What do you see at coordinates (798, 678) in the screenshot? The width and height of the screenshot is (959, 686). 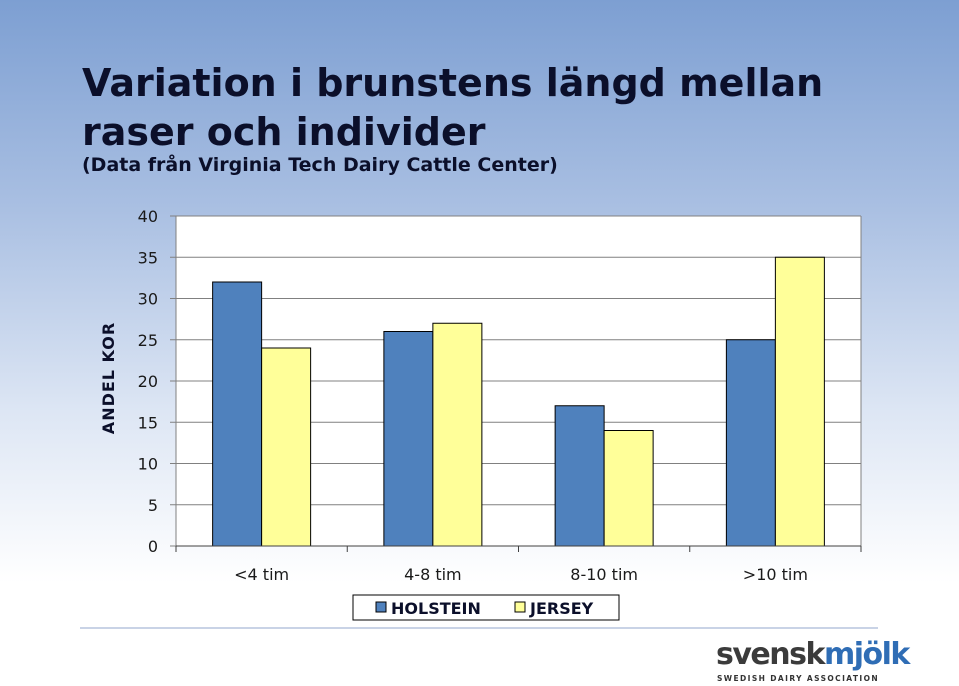 I see `logo-tagline: SWEDISH DAIRY ASSOCIATION` at bounding box center [798, 678].